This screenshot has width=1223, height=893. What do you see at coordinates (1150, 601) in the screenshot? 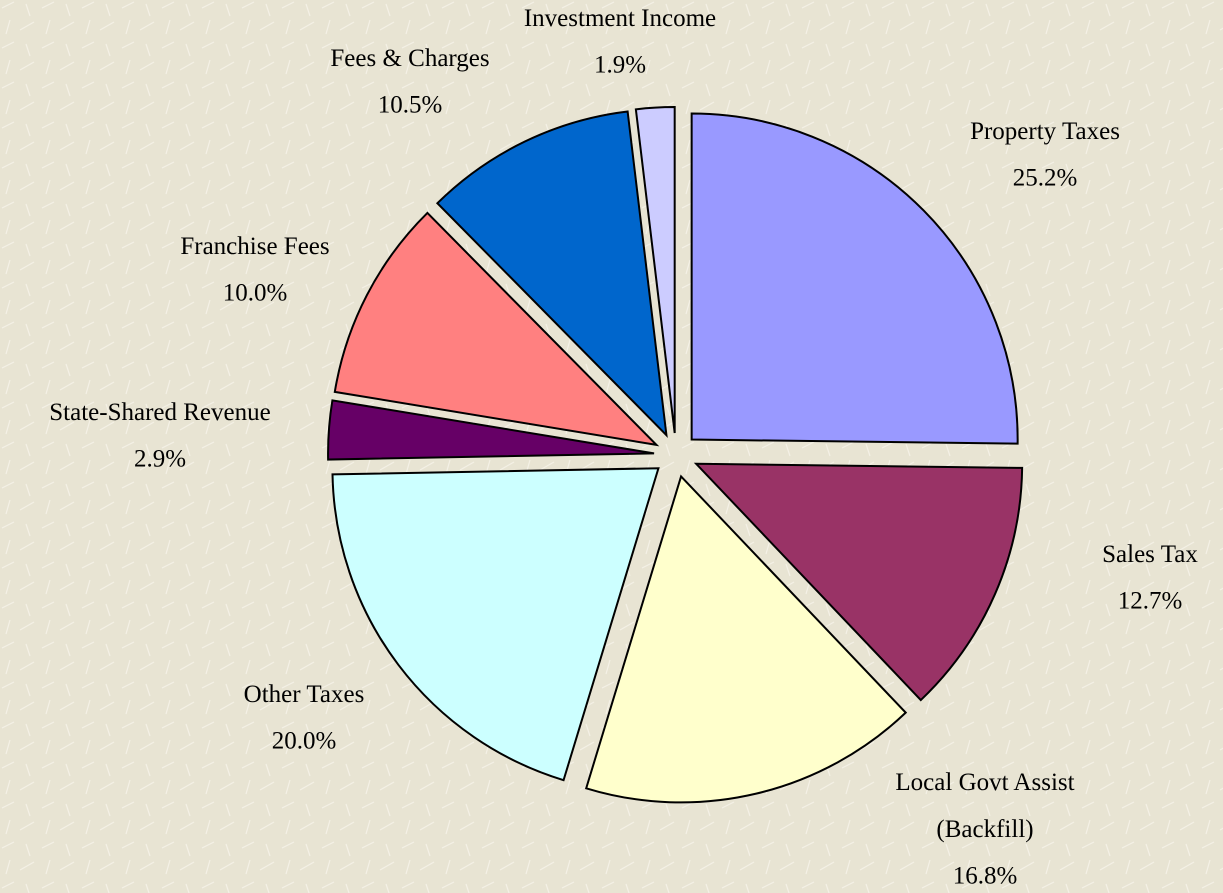
I see `value-label: 12.7%` at bounding box center [1150, 601].